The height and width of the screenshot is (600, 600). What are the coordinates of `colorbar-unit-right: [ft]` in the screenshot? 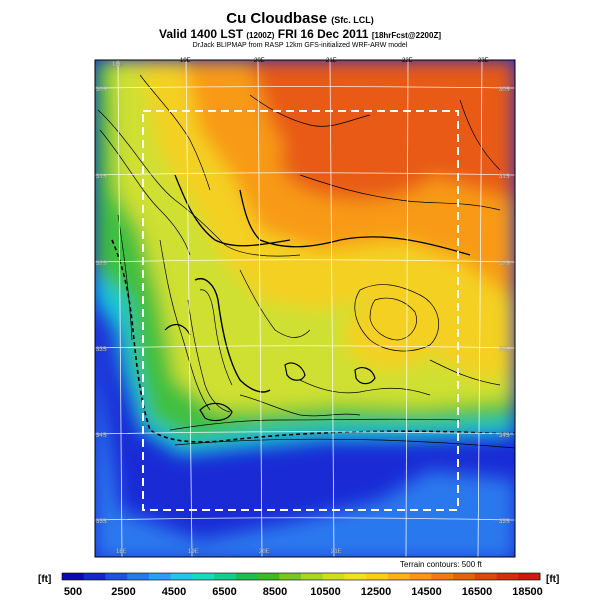 It's located at (553, 579).